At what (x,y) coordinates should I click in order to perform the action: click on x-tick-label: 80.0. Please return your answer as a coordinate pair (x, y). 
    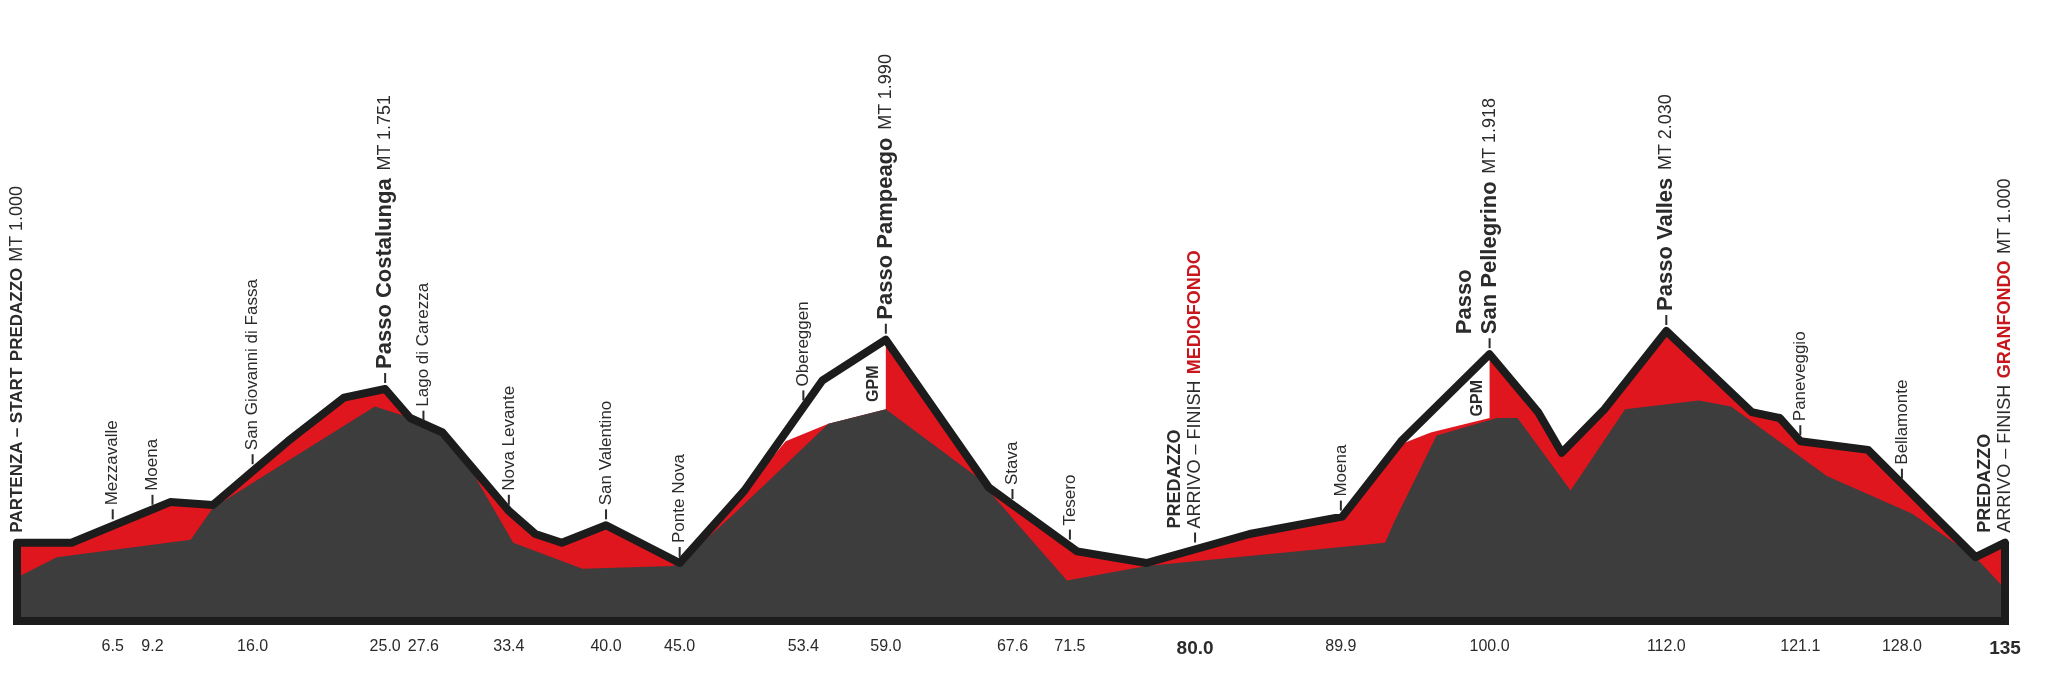
    Looking at the image, I should click on (1195, 647).